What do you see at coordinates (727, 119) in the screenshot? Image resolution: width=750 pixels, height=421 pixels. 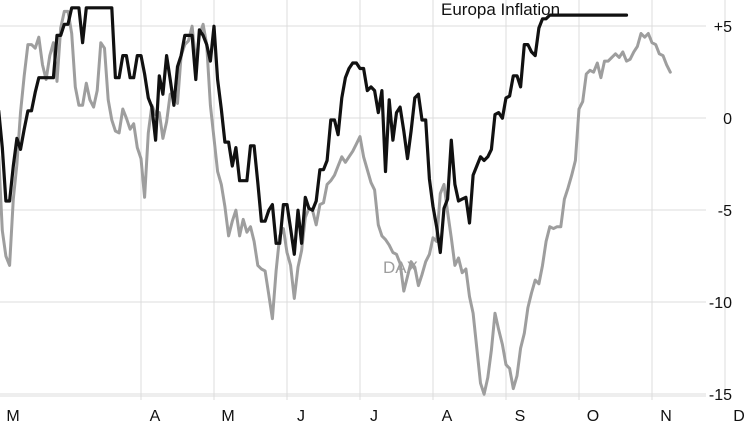 I see `y-tick-label: 0` at bounding box center [727, 119].